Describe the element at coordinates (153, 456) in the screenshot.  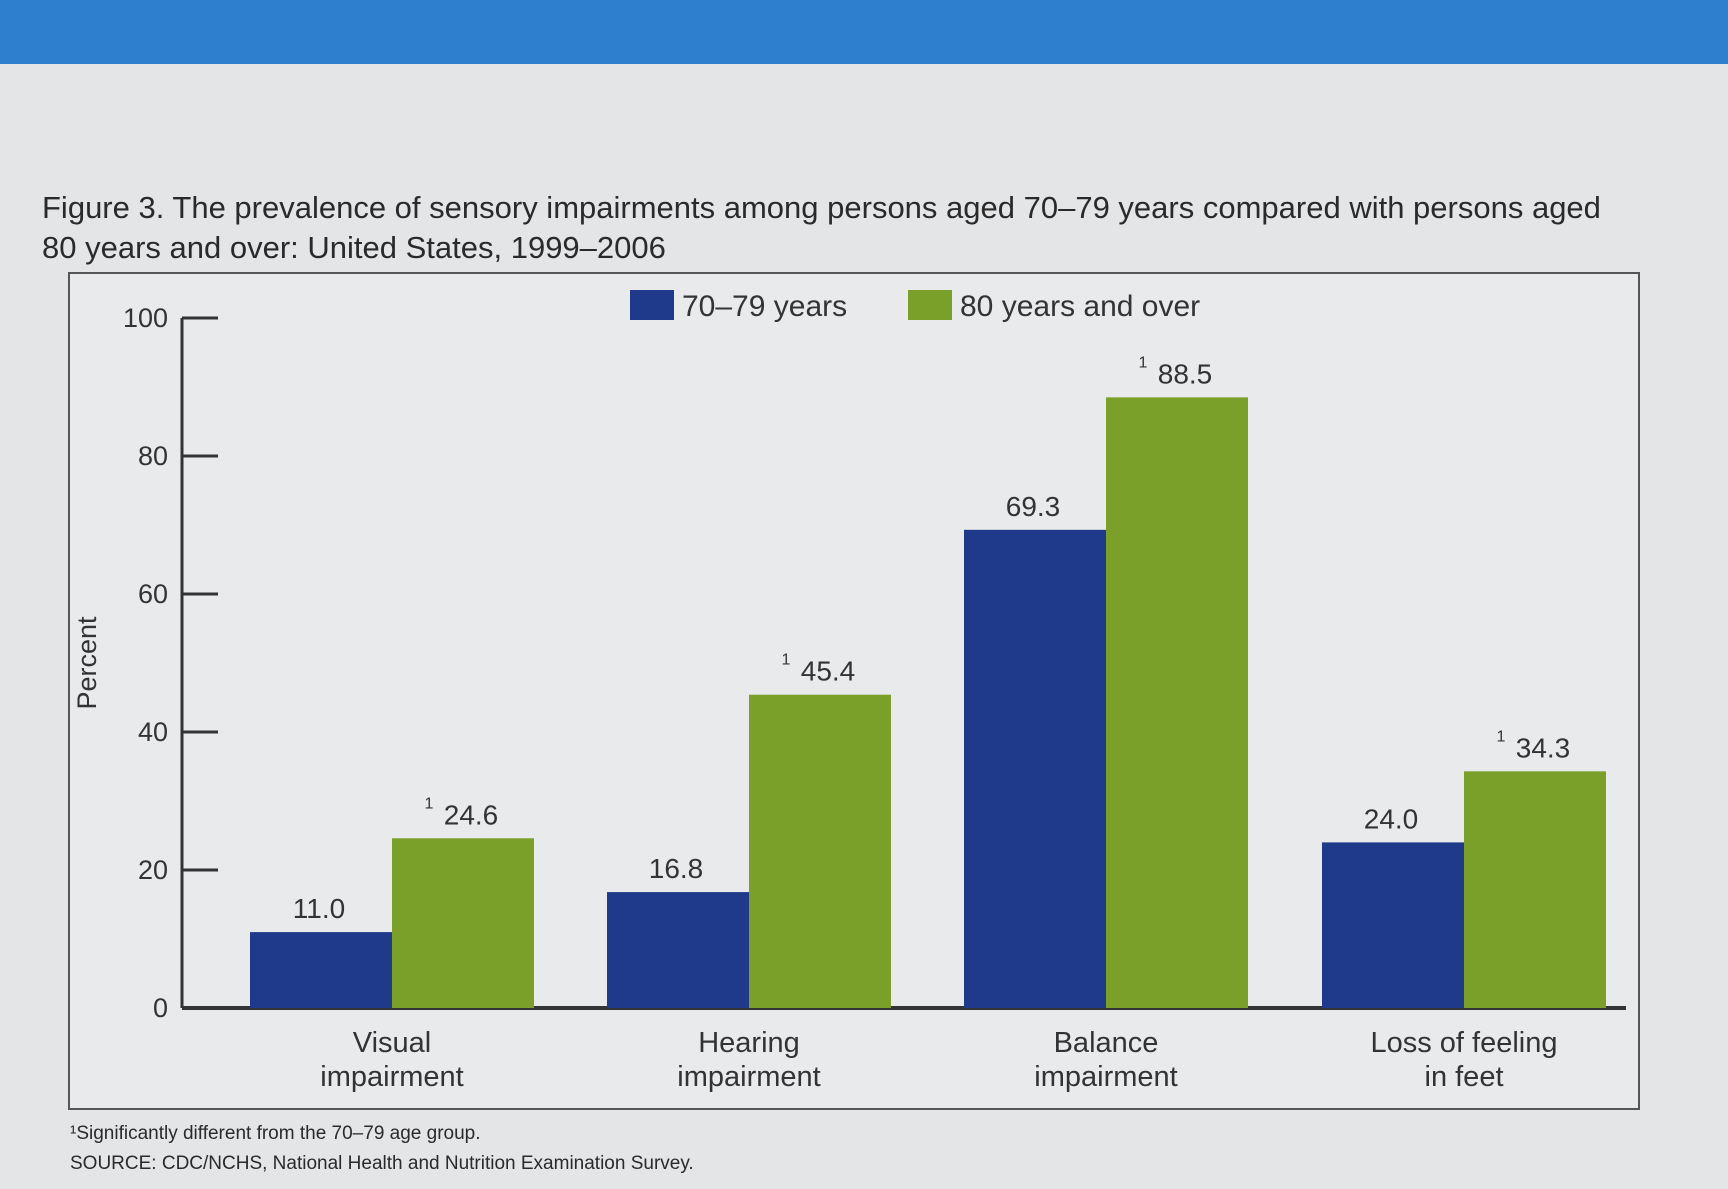
I see `y-tick-label: 80` at that location.